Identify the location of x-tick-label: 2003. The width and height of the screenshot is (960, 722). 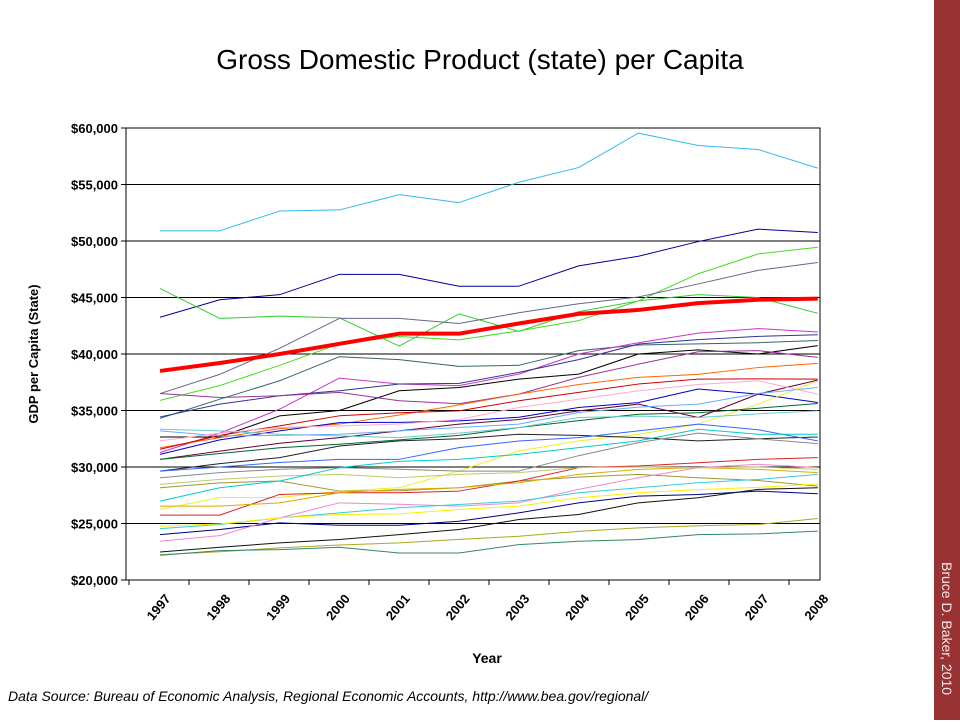
(517, 607).